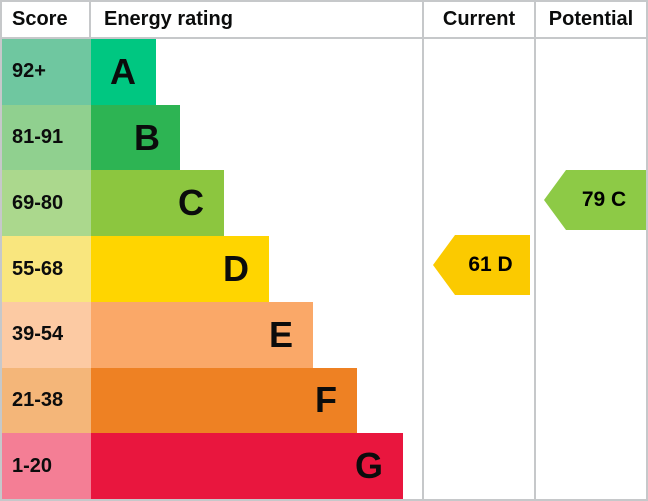  I want to click on band-bar-a: A, so click(123, 72).